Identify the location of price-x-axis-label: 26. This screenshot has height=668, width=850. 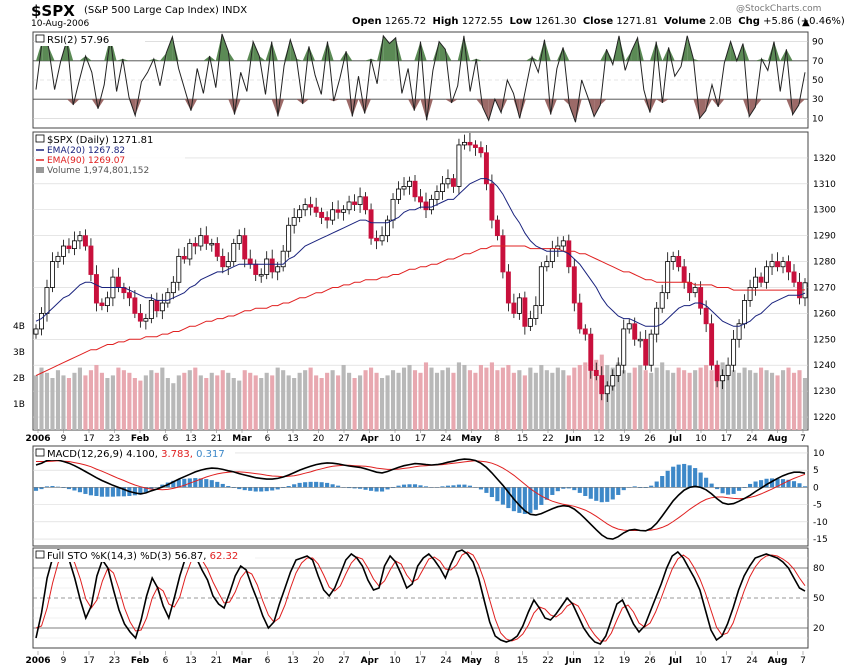
(650, 439).